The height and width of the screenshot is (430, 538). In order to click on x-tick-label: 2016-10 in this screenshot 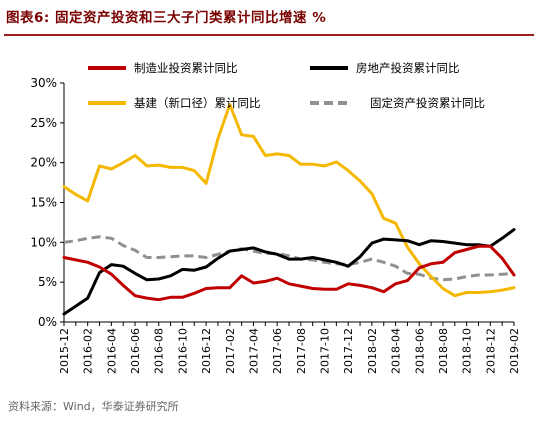, I will do `click(182, 351)`.